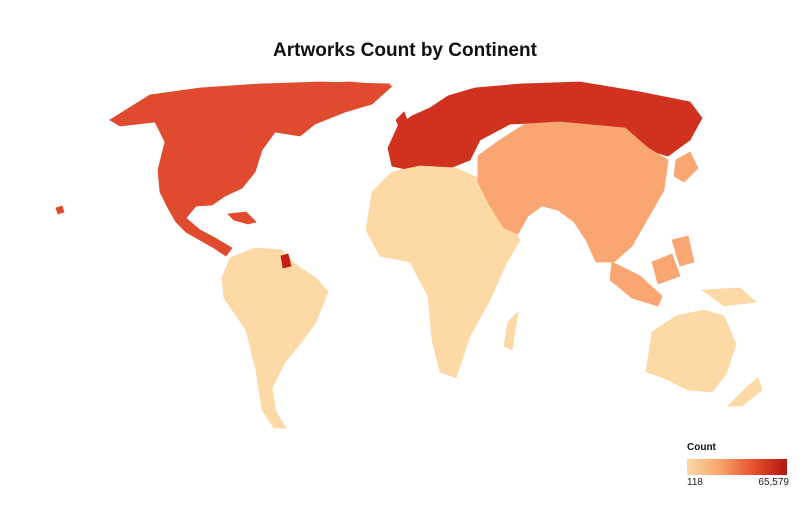 Image resolution: width=810 pixels, height=510 pixels. I want to click on region-australia, so click(691, 351).